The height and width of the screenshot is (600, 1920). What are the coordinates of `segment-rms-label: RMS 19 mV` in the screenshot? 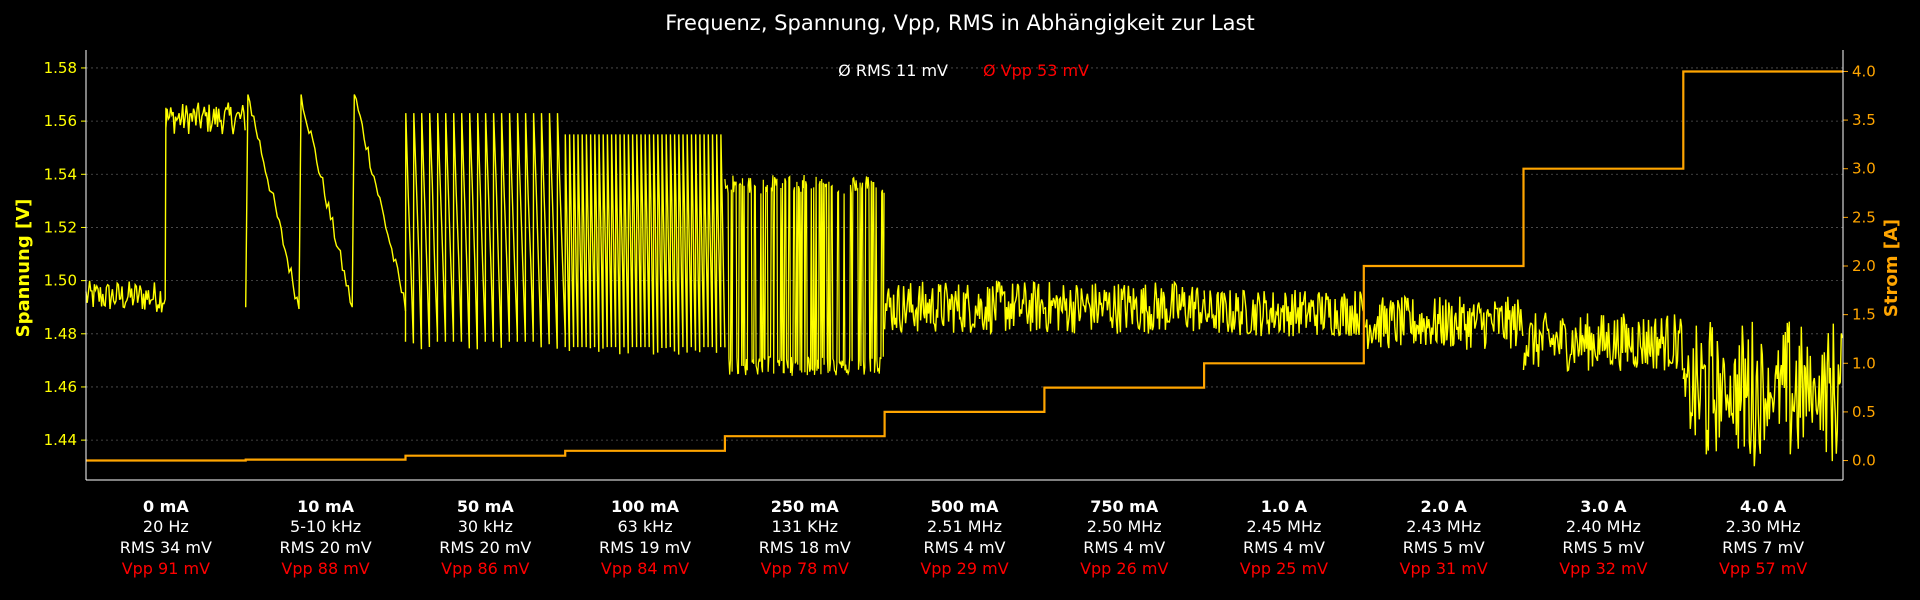 It's located at (645, 547).